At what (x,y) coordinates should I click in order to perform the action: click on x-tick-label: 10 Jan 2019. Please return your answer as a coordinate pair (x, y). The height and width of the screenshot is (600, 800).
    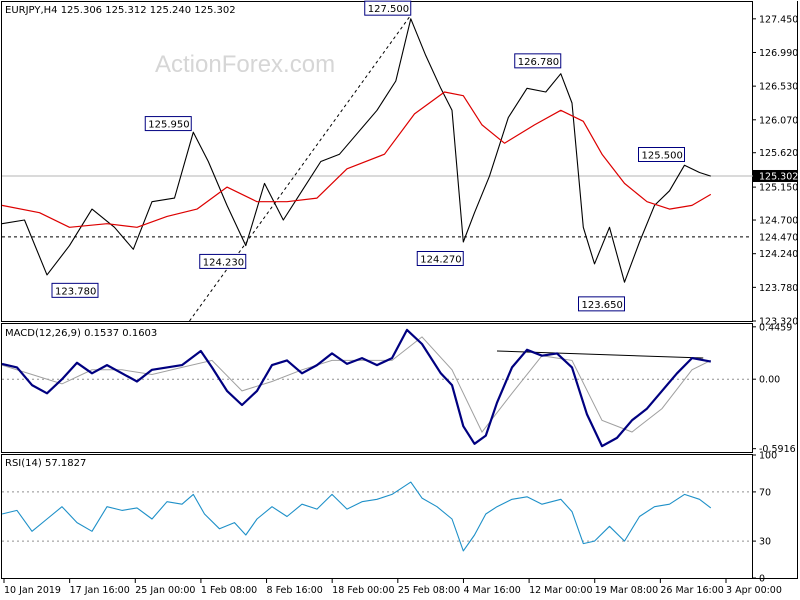
    Looking at the image, I should click on (32, 590).